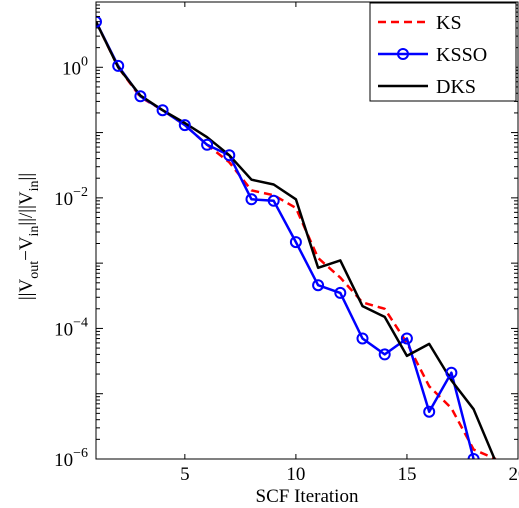  Describe the element at coordinates (461, 55) in the screenshot. I see `legend-label-ksso: KSSO` at that location.